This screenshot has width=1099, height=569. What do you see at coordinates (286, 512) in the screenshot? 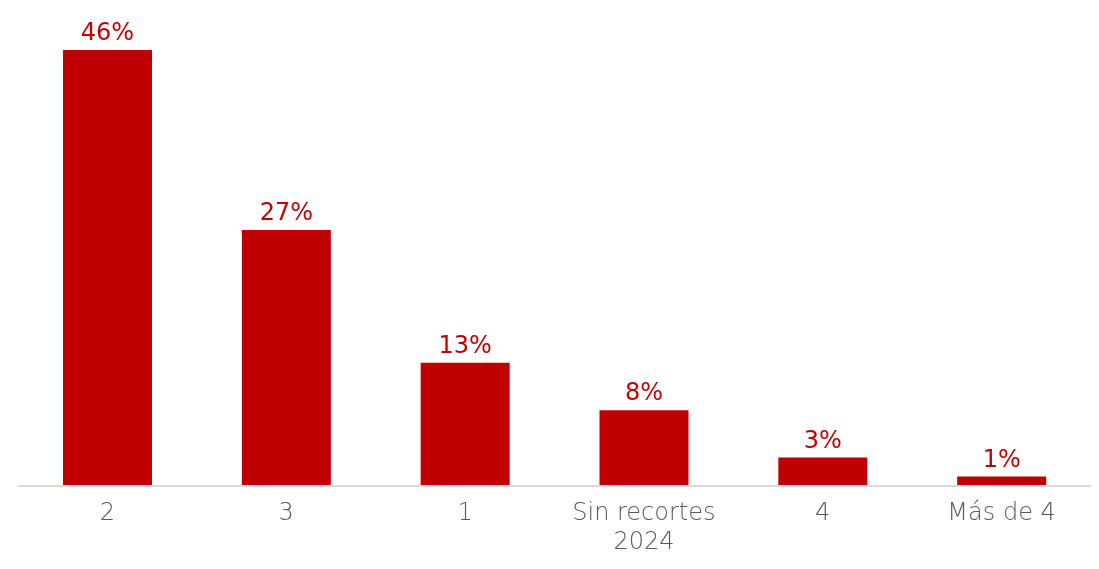
I see `x-tick-label: 3` at bounding box center [286, 512].